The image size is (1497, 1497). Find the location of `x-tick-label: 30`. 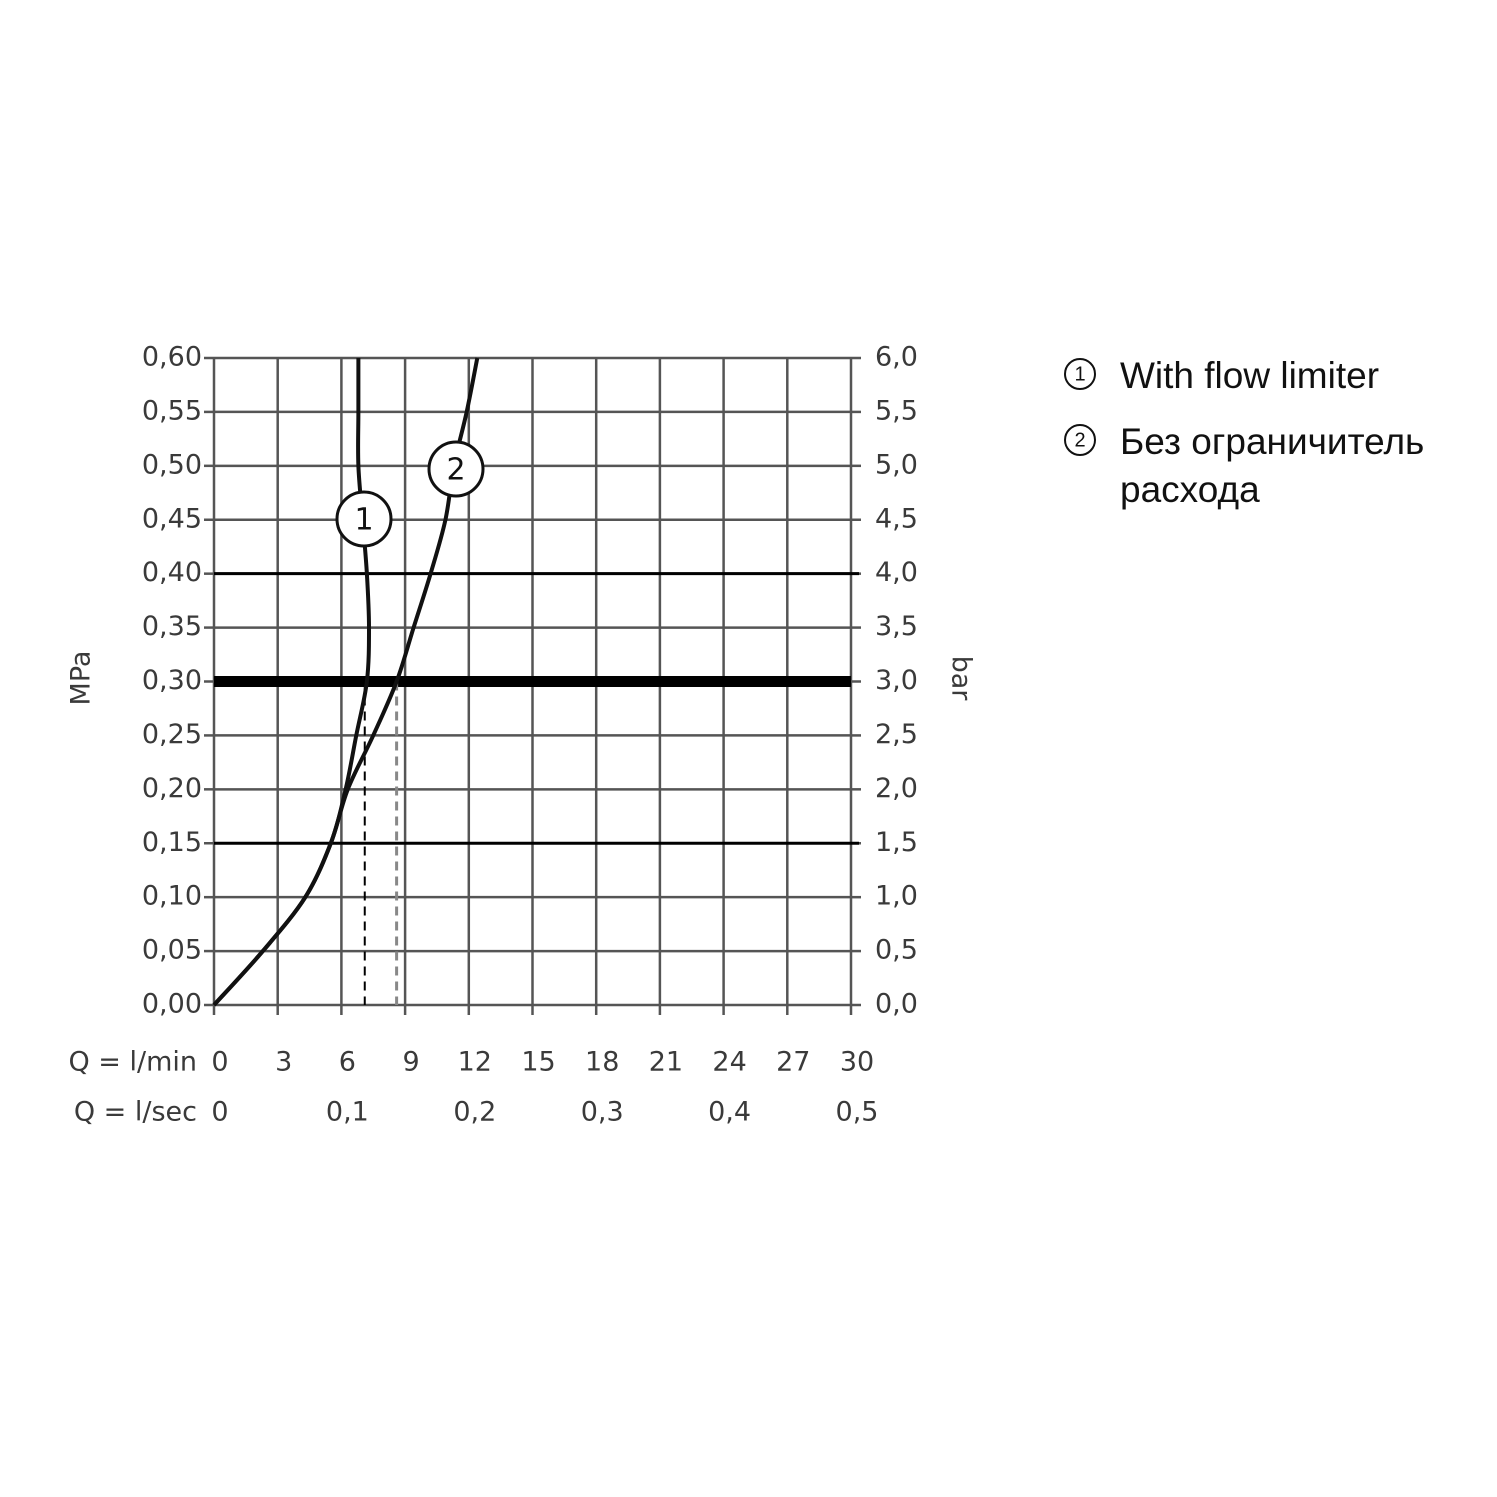

x-tick-label: 30 is located at coordinates (857, 1062).